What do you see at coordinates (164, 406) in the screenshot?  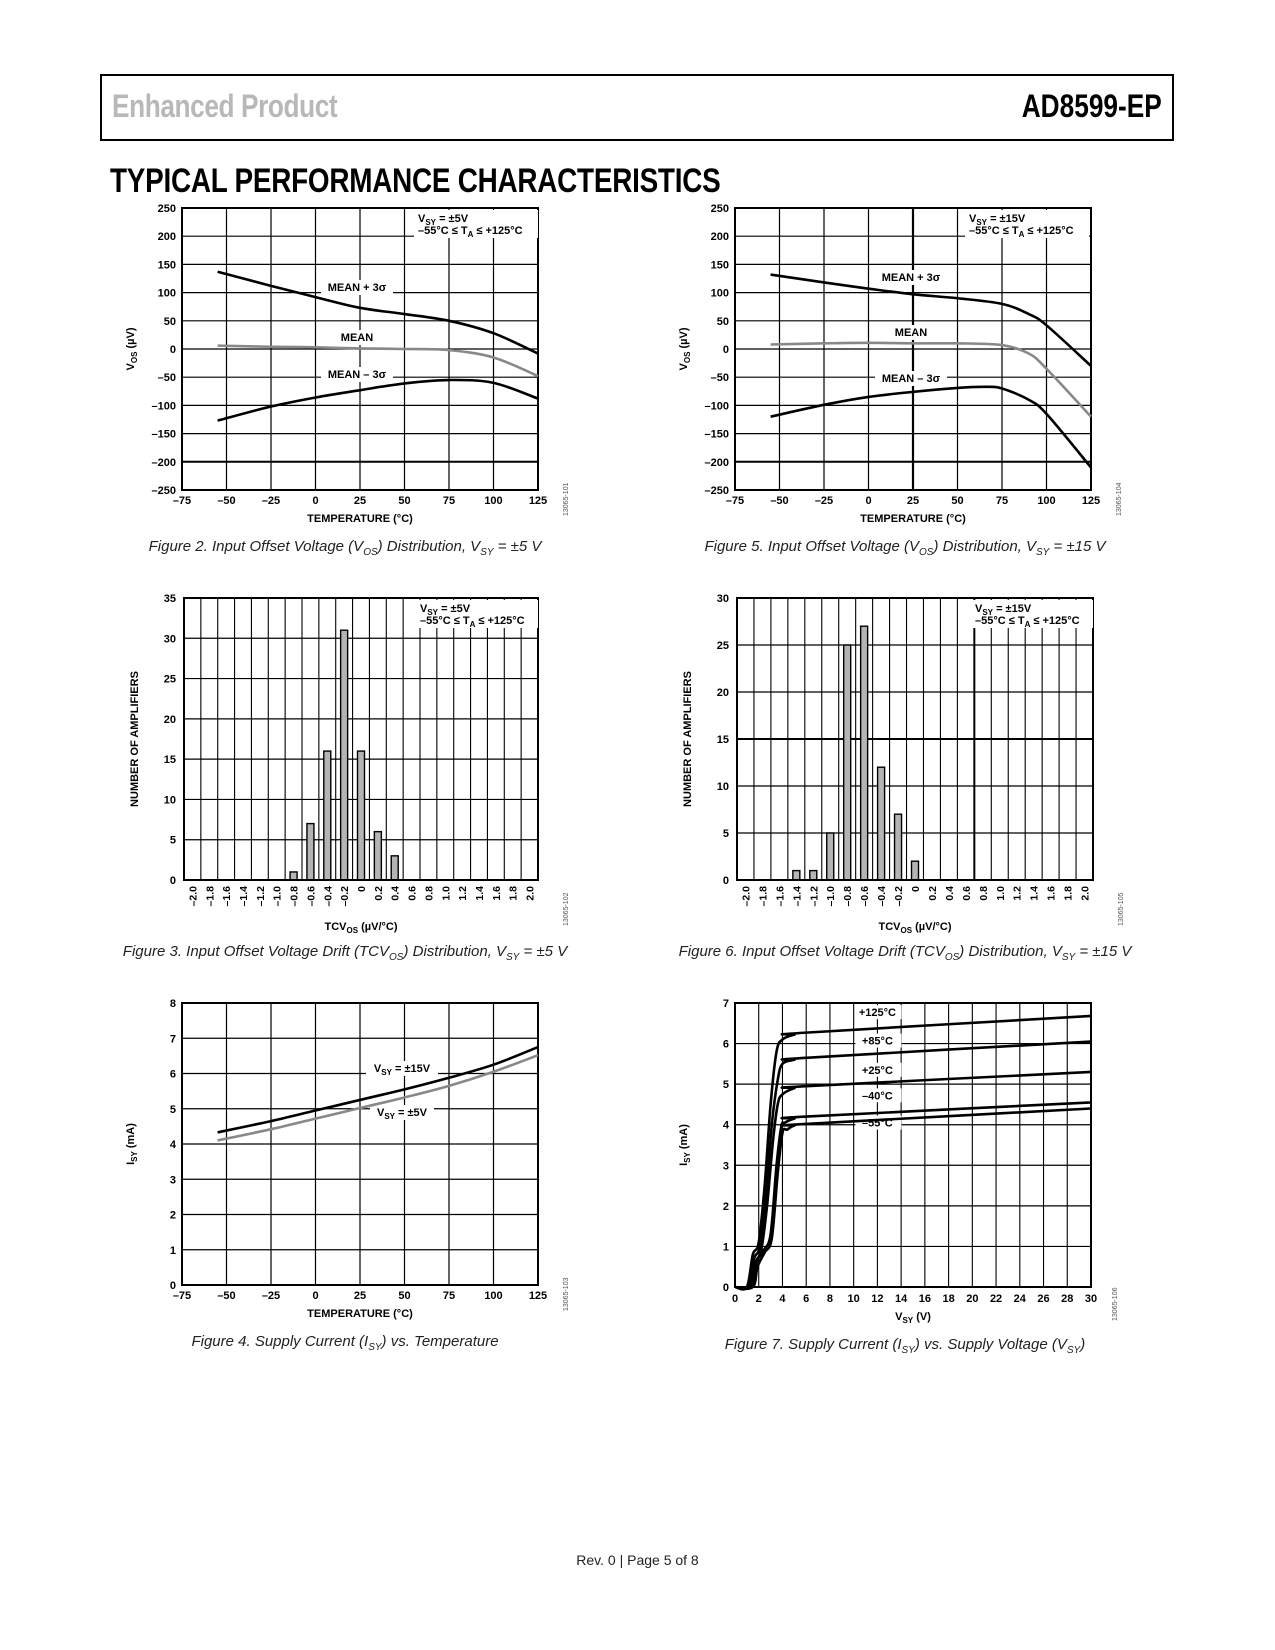 I see `y-tick-label: –100` at bounding box center [164, 406].